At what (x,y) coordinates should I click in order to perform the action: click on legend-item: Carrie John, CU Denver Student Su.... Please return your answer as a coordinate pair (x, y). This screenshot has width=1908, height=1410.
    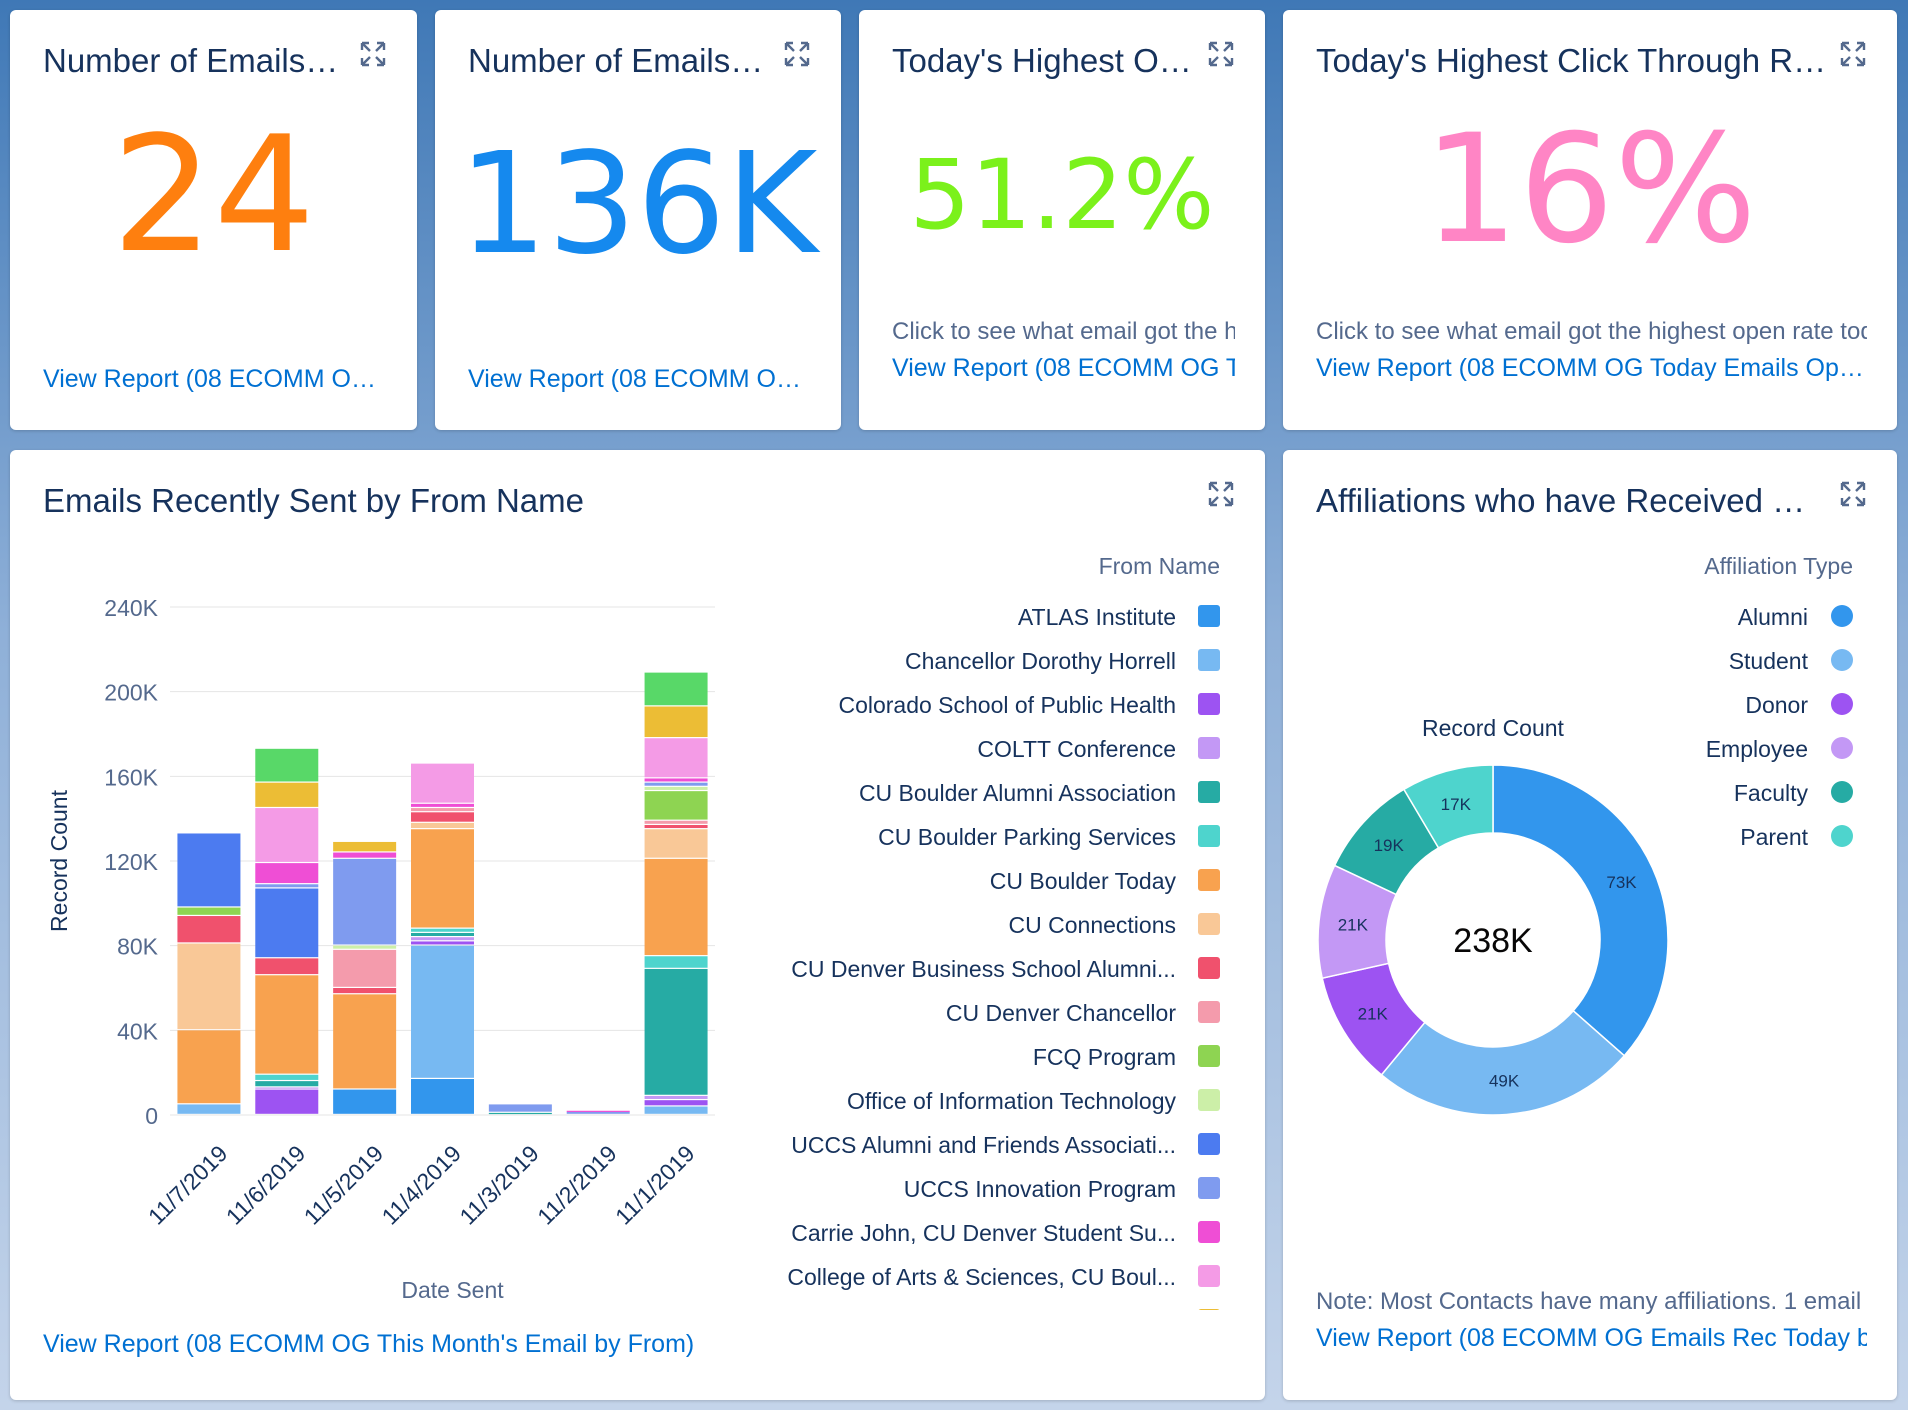
    Looking at the image, I should click on (1005, 1233).